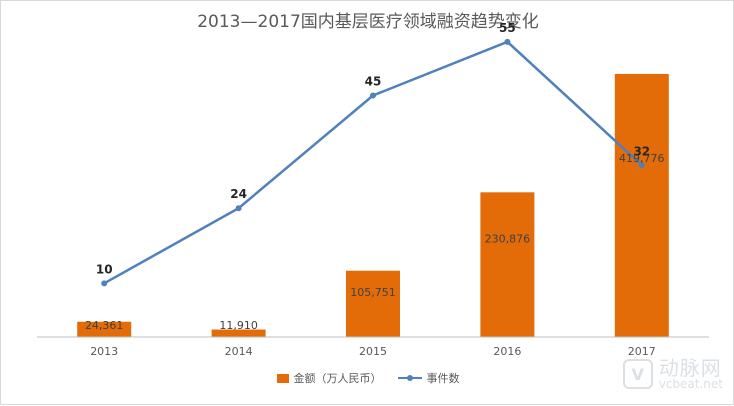  What do you see at coordinates (443, 378) in the screenshot?
I see `legend-label-events: 事件数` at bounding box center [443, 378].